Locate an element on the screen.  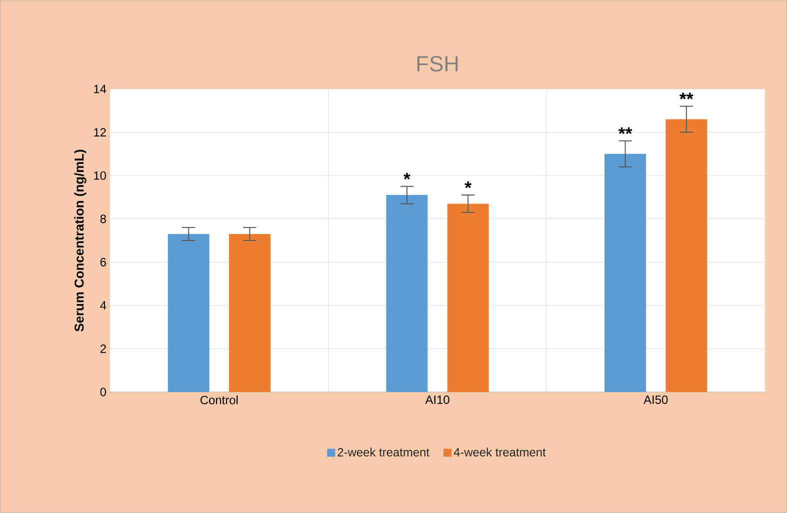
y-tick-label: 0 is located at coordinates (103, 392).